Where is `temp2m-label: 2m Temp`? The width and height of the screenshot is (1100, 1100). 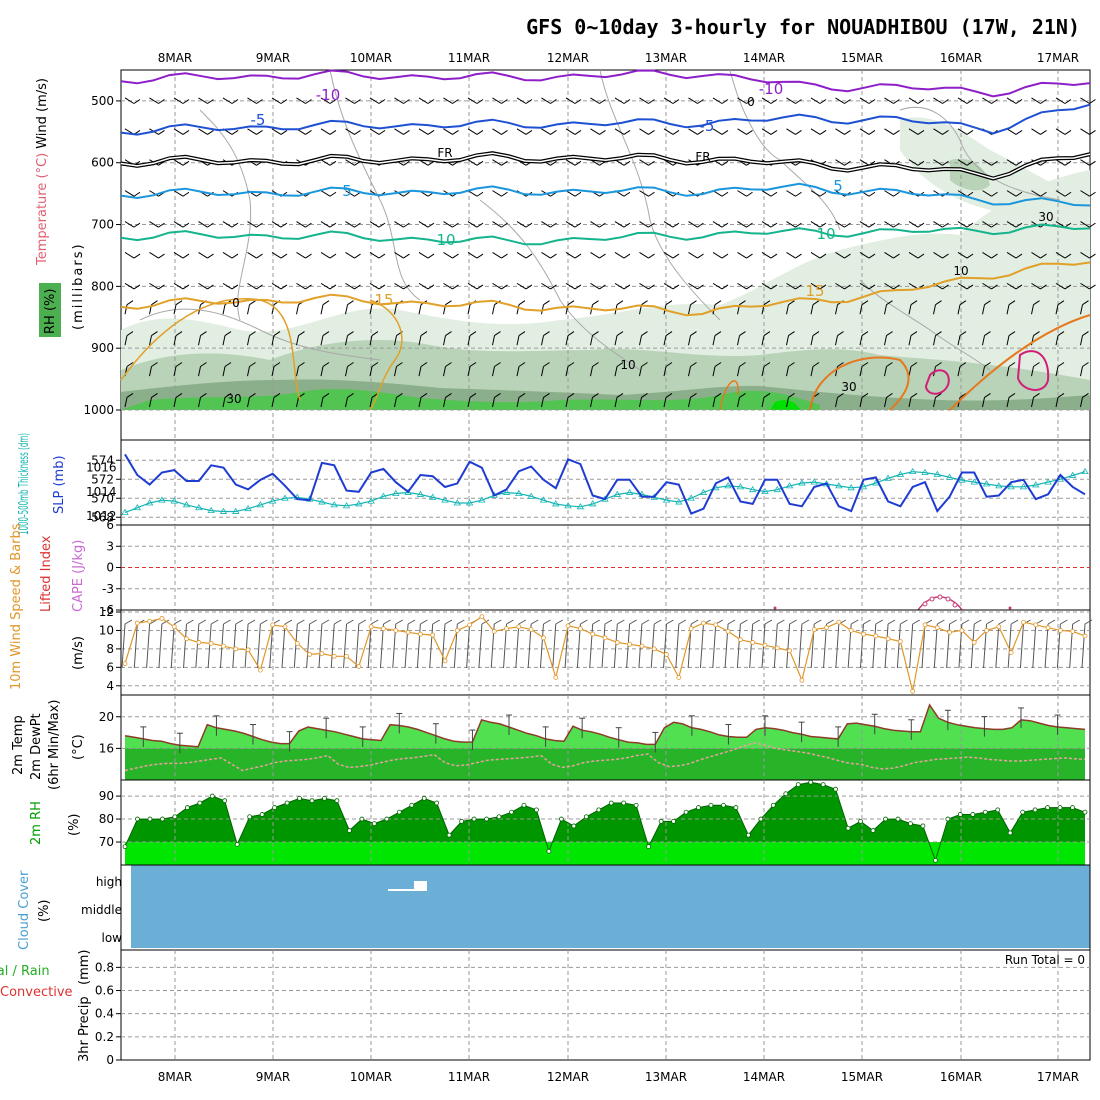
temp2m-label: 2m Temp is located at coordinates (18, 745).